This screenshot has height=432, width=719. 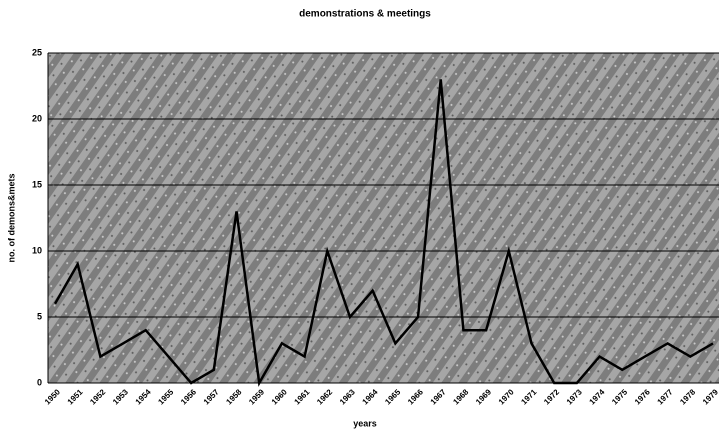 I want to click on x-tick-label: 1954, so click(x=143, y=396).